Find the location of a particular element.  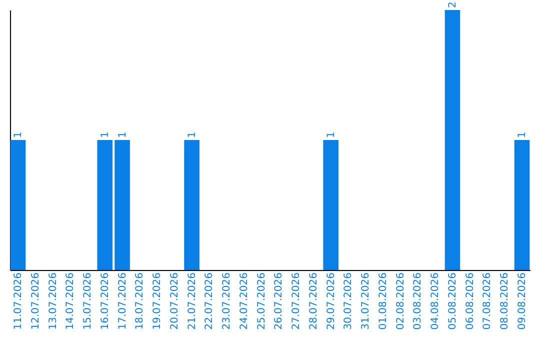

x-tick-label: 25.07.2026 is located at coordinates (262, 301).